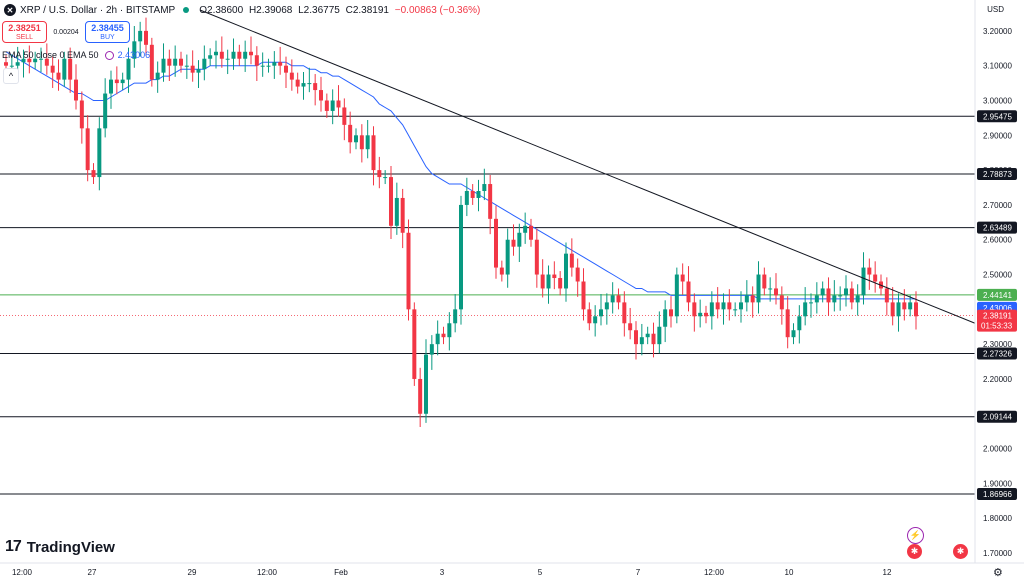  What do you see at coordinates (997, 553) in the screenshot?
I see `y-tick-label: 1.70000` at bounding box center [997, 553].